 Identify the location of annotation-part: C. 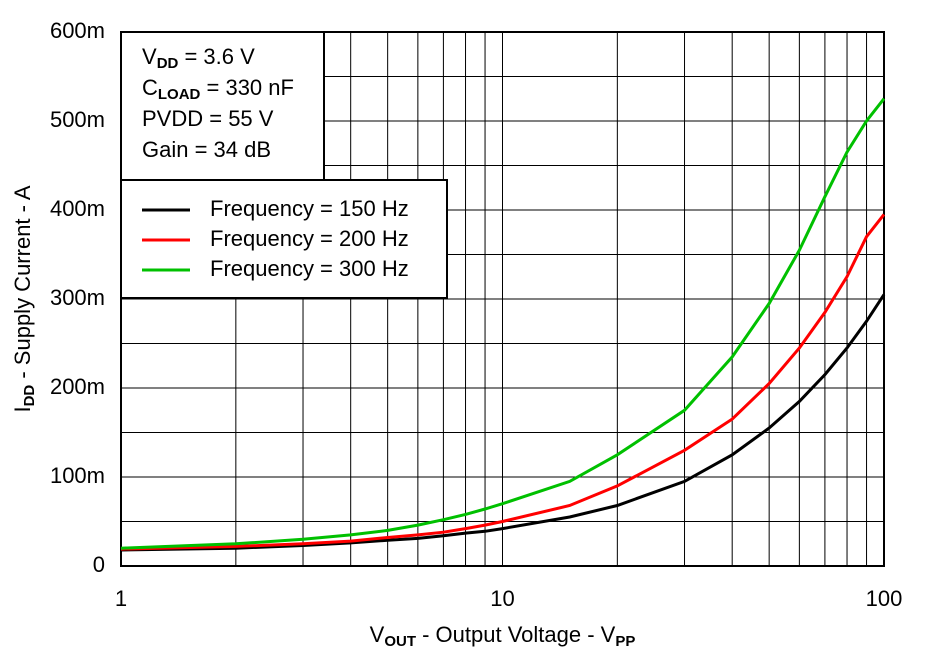
(150, 87).